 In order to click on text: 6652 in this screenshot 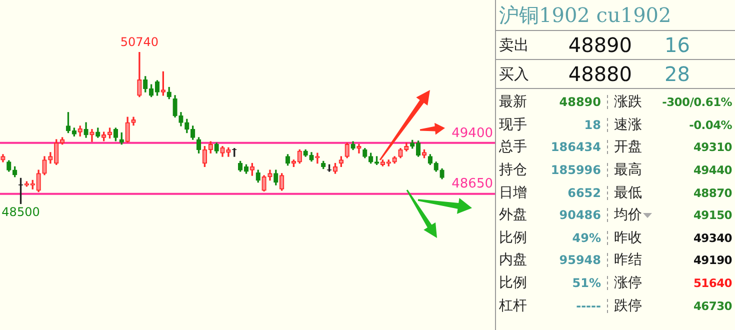, I will do `click(571, 193)`.